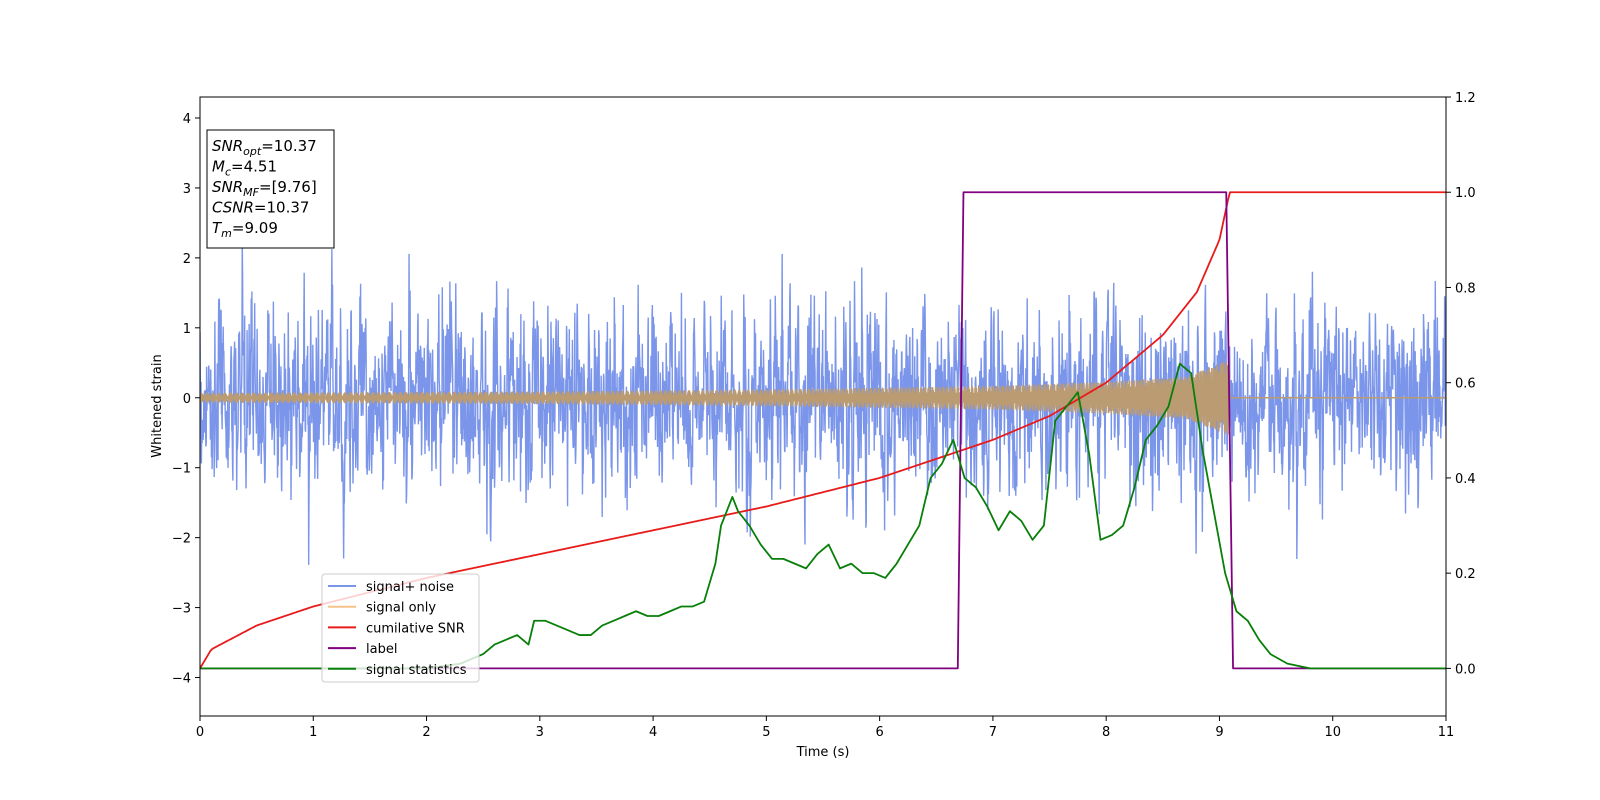  I want to click on y-tick-label: −2, so click(181, 539).